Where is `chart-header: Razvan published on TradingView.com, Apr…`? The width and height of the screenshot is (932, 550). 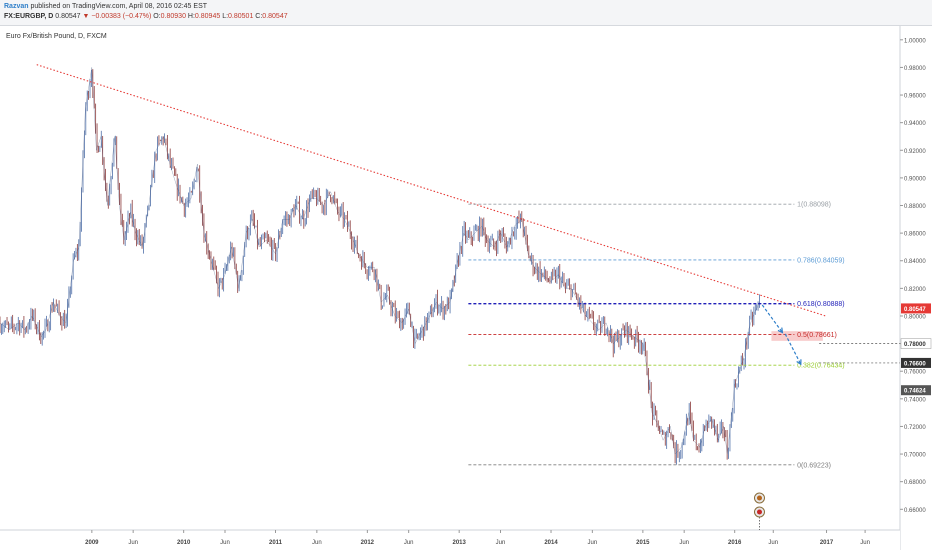 chart-header: Razvan published on TradingView.com, Apr… is located at coordinates (466, 13).